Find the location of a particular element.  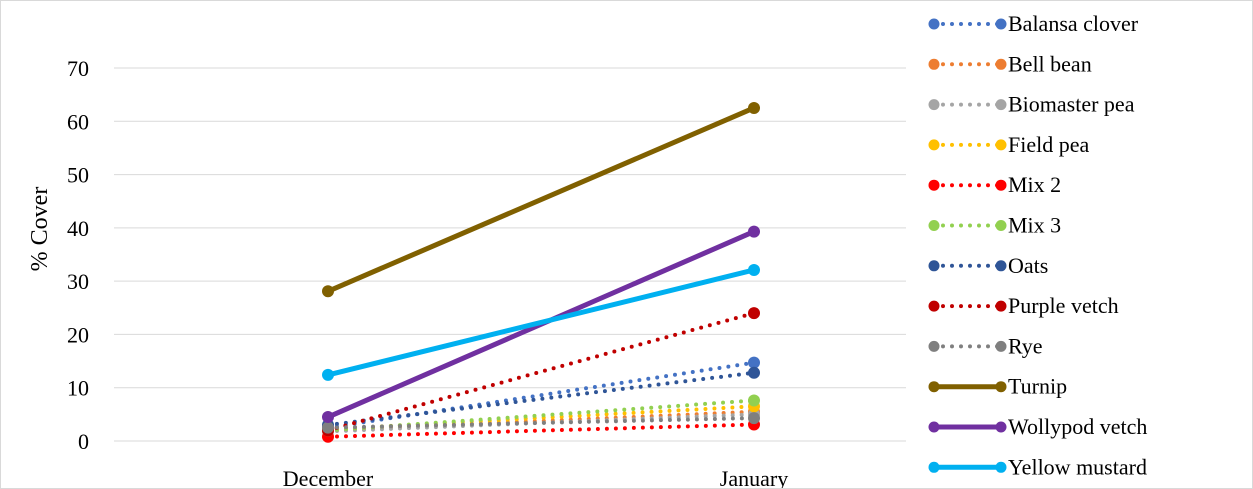

legend-label: Rye is located at coordinates (1025, 345).